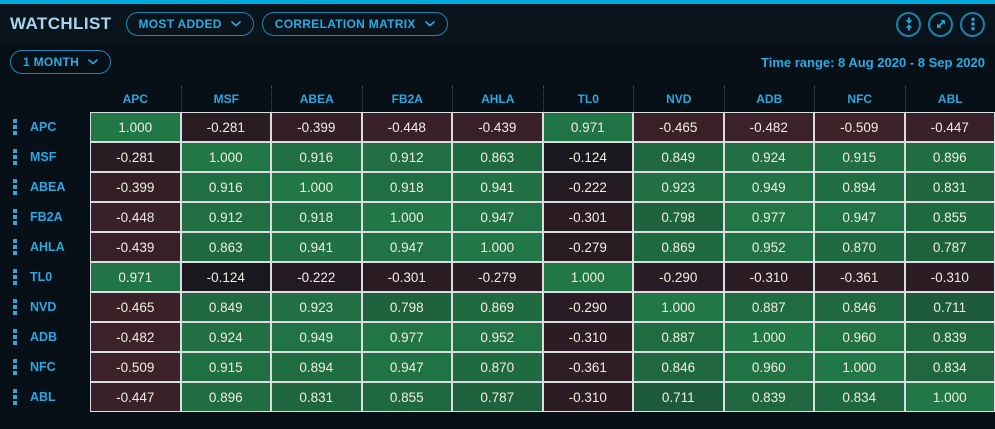 The image size is (995, 429). I want to click on row-label-nvd: NVD, so click(45, 307).